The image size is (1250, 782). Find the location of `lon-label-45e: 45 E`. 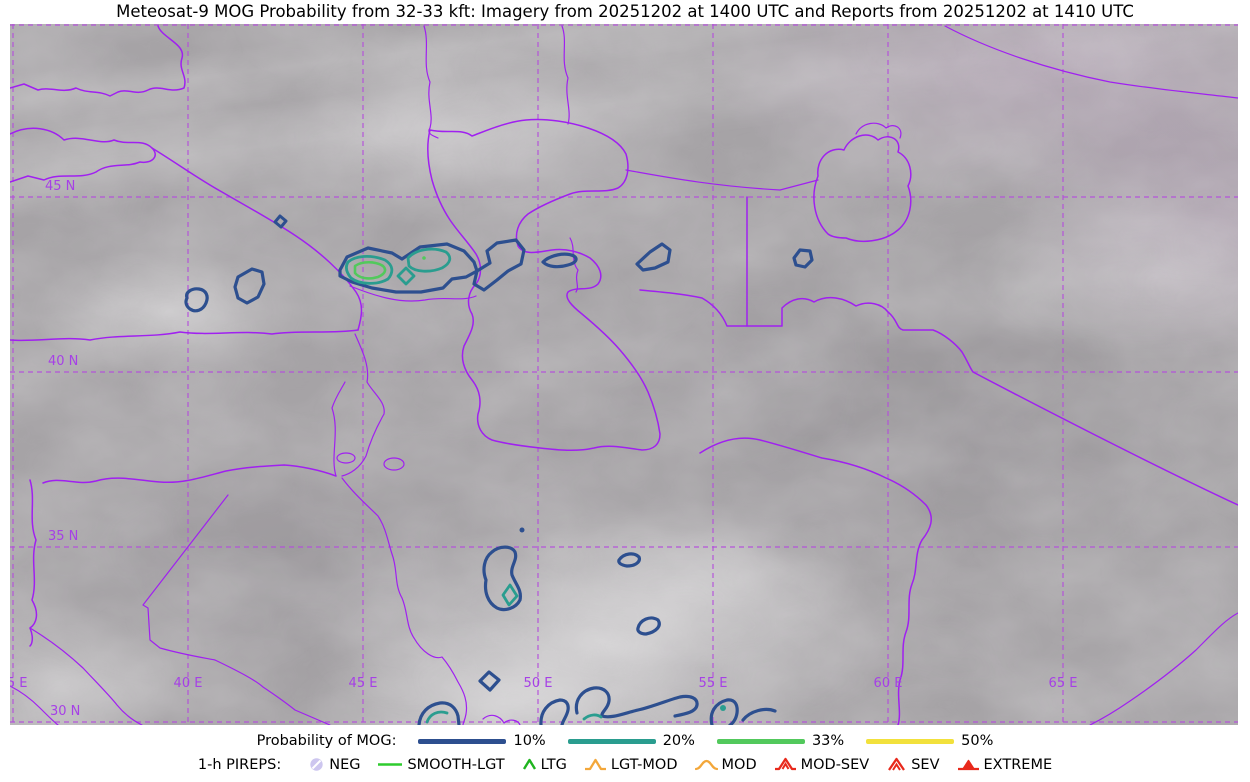

lon-label-45e: 45 E is located at coordinates (363, 683).